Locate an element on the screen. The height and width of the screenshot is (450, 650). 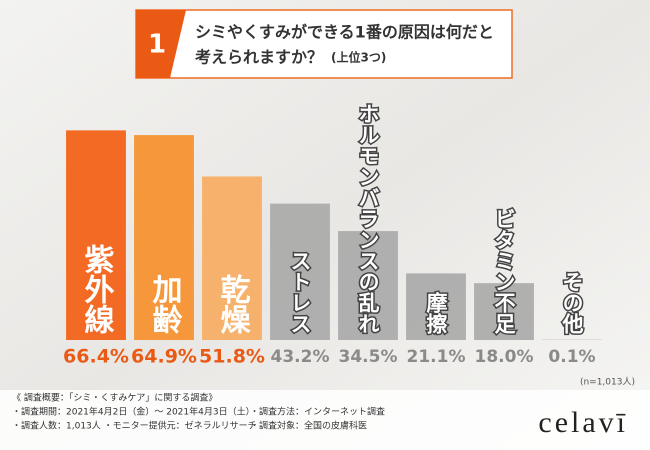
header-subtitle: (上位3つ) is located at coordinates (358, 57).